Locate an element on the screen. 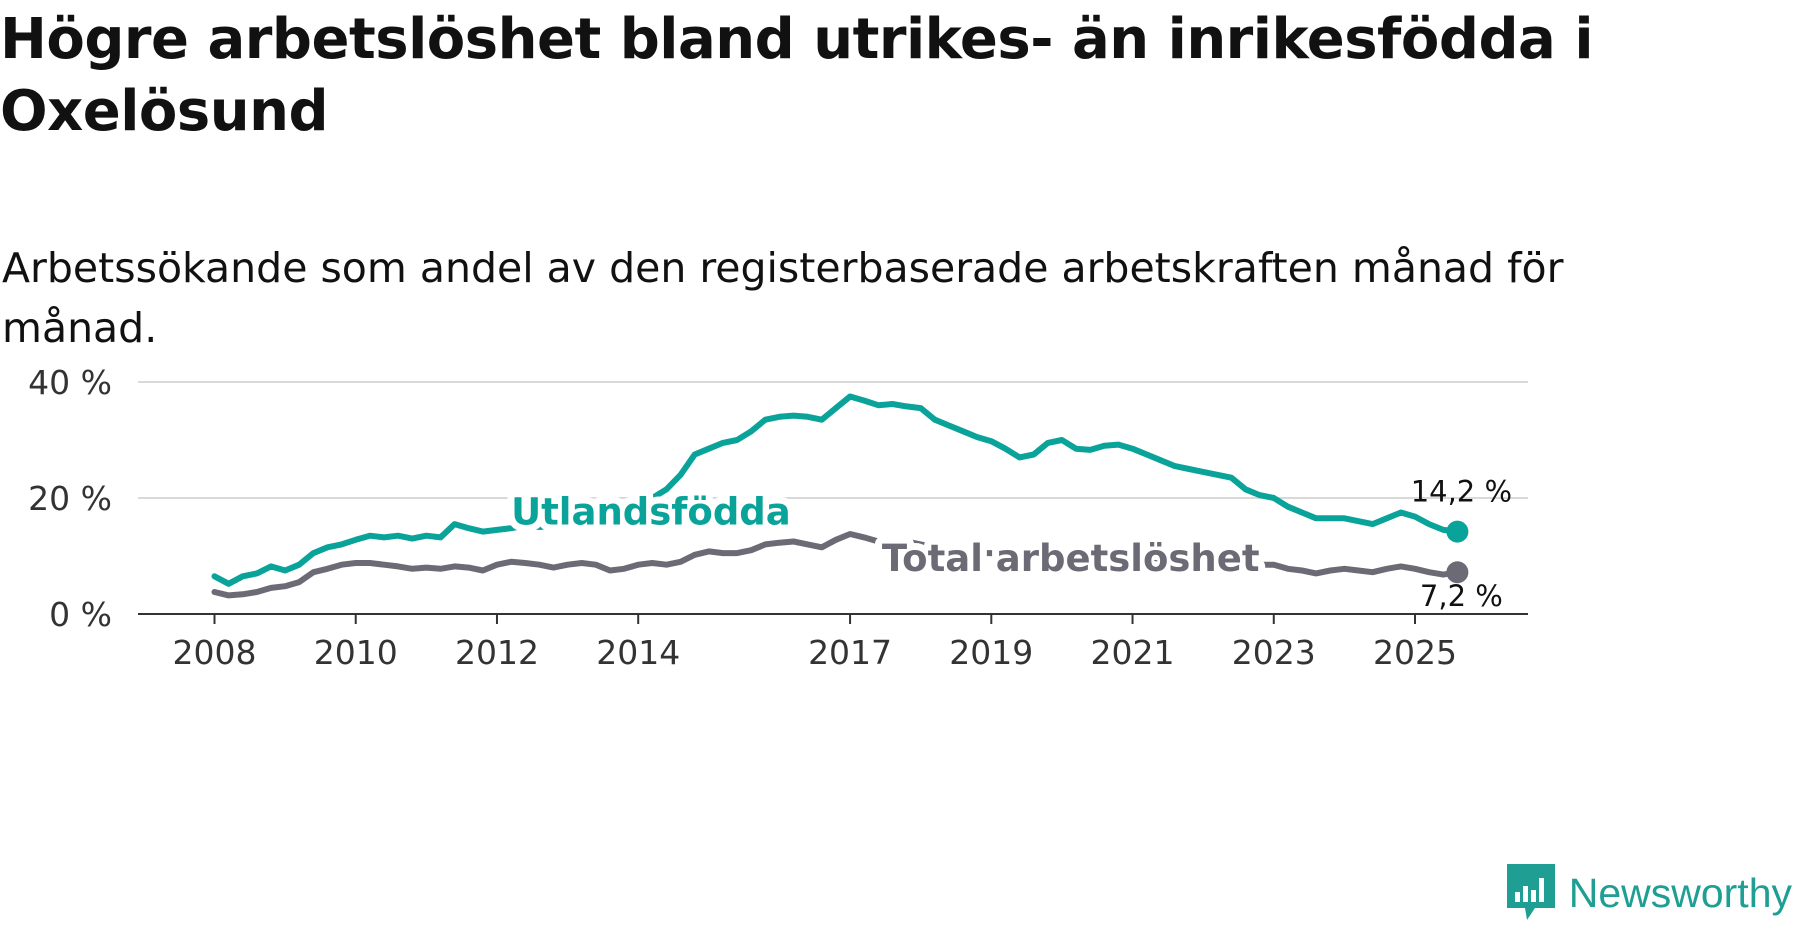 The width and height of the screenshot is (1800, 948). series-line-utlandsfodda is located at coordinates (836, 490).